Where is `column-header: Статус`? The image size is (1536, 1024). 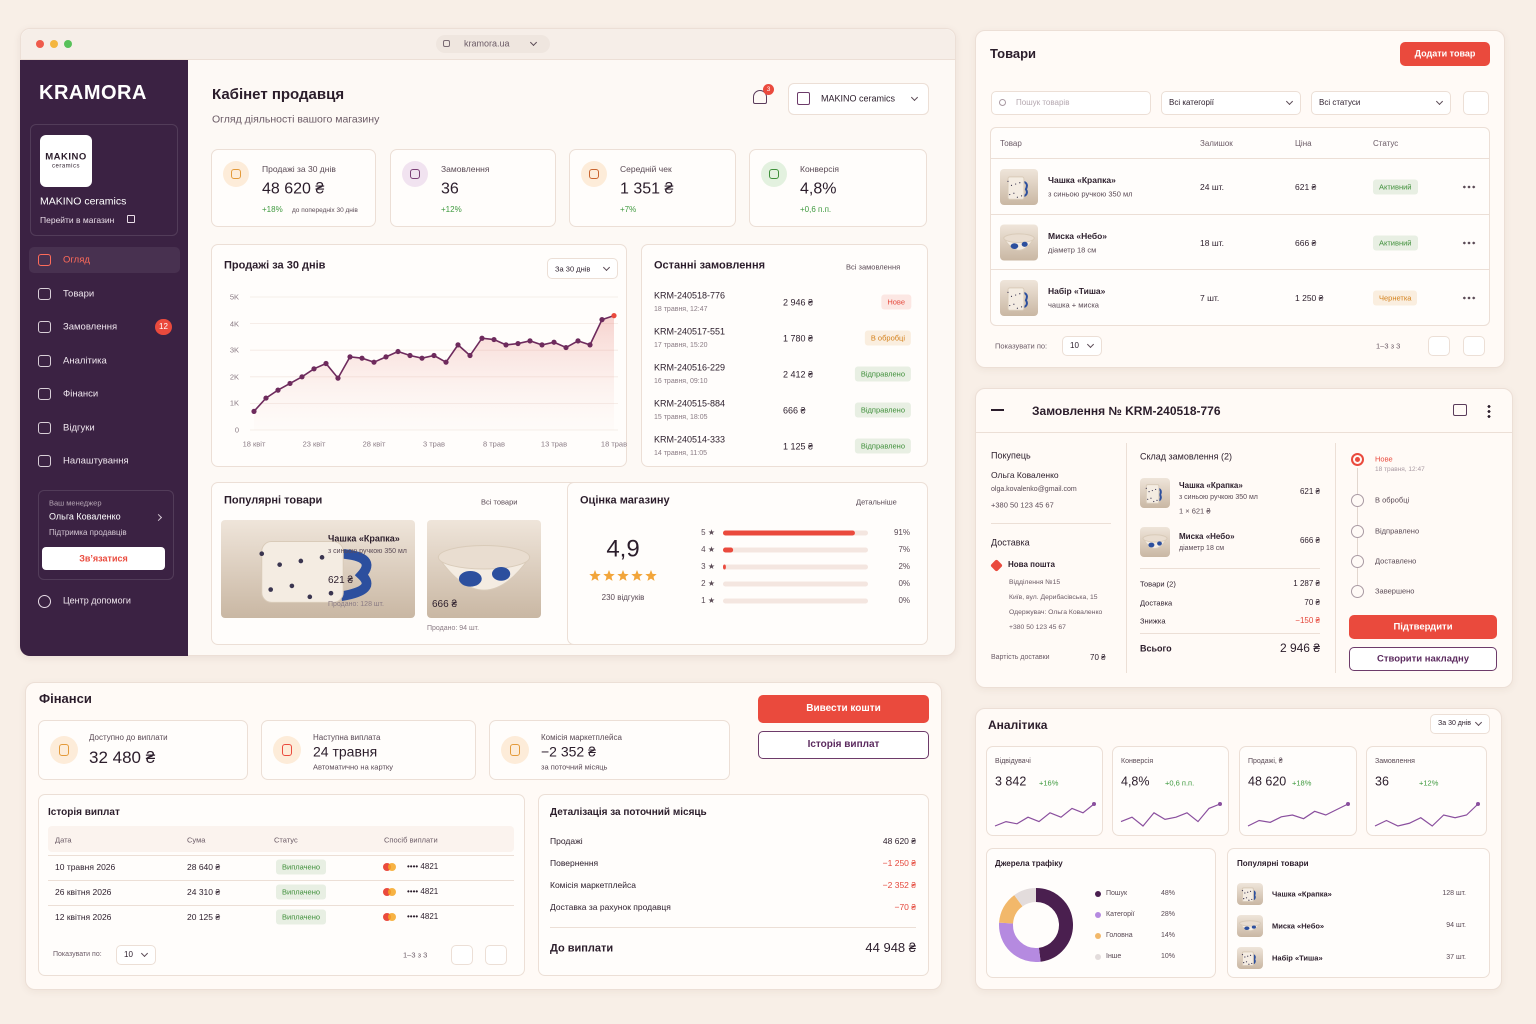
column-header: Статус is located at coordinates (286, 840).